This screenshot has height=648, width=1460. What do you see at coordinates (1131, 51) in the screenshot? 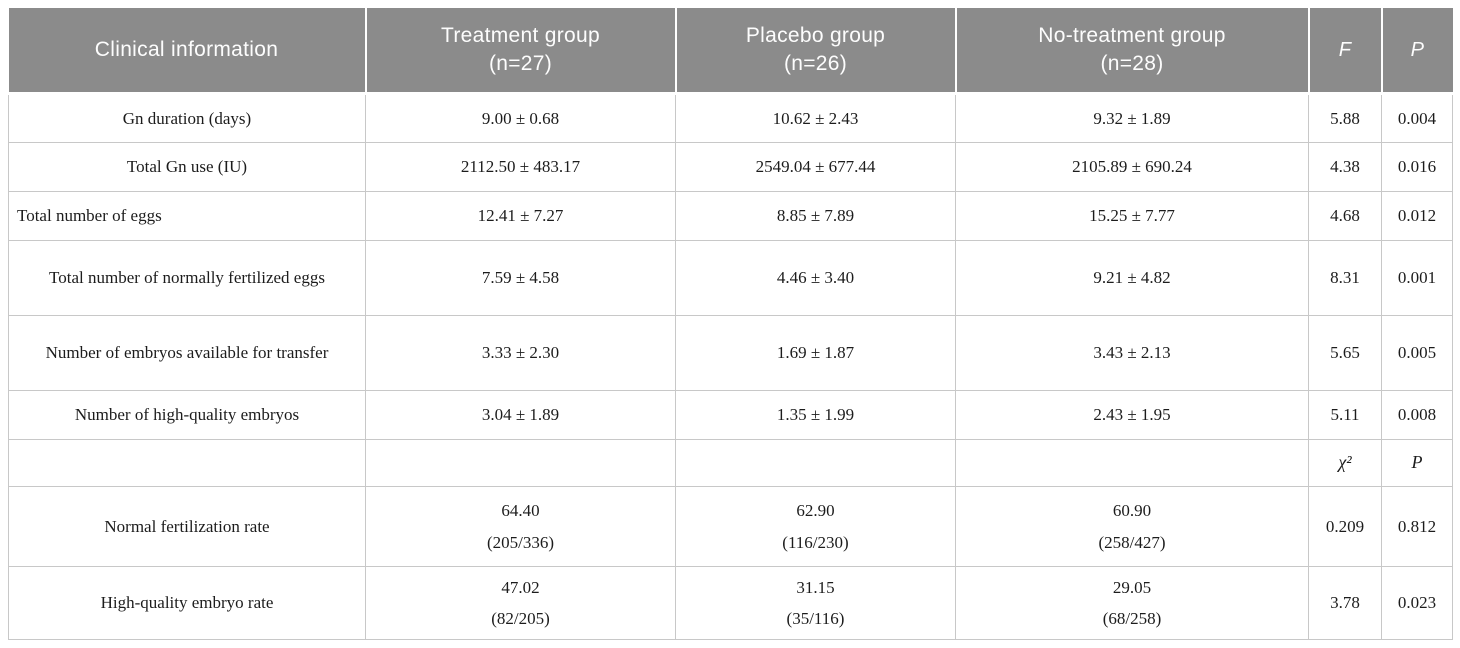
I see `header-cell-no-treatment-group: No-treatment group (n=28)` at bounding box center [1131, 51].